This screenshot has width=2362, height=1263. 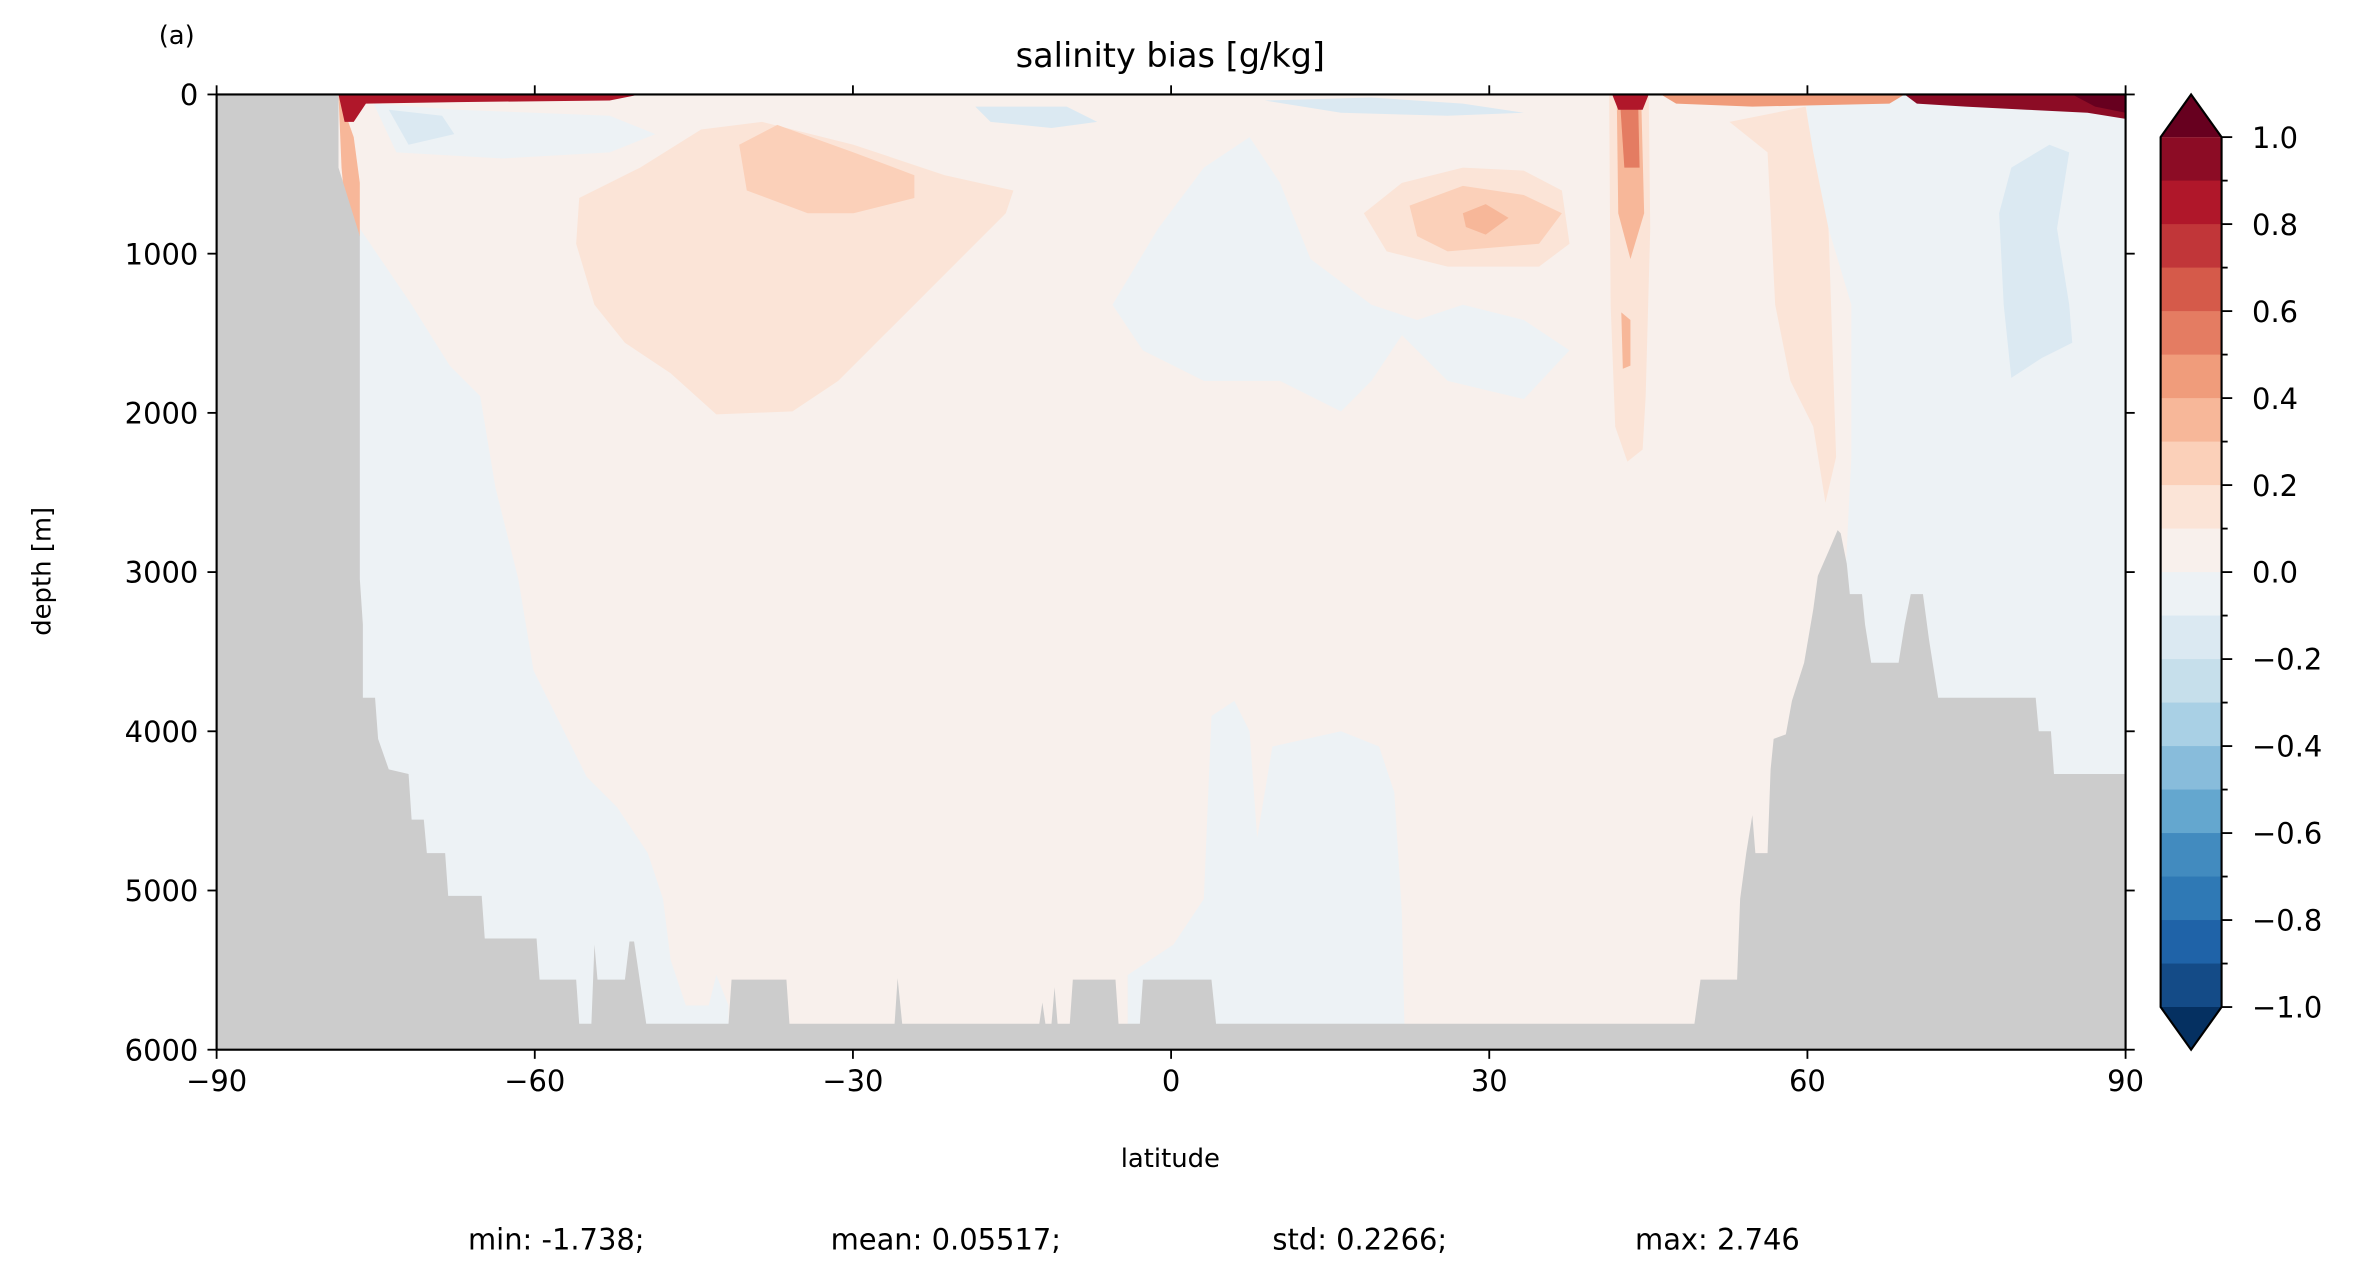 What do you see at coordinates (2275, 399) in the screenshot?
I see `colorbar-tick-label: 0.4` at bounding box center [2275, 399].